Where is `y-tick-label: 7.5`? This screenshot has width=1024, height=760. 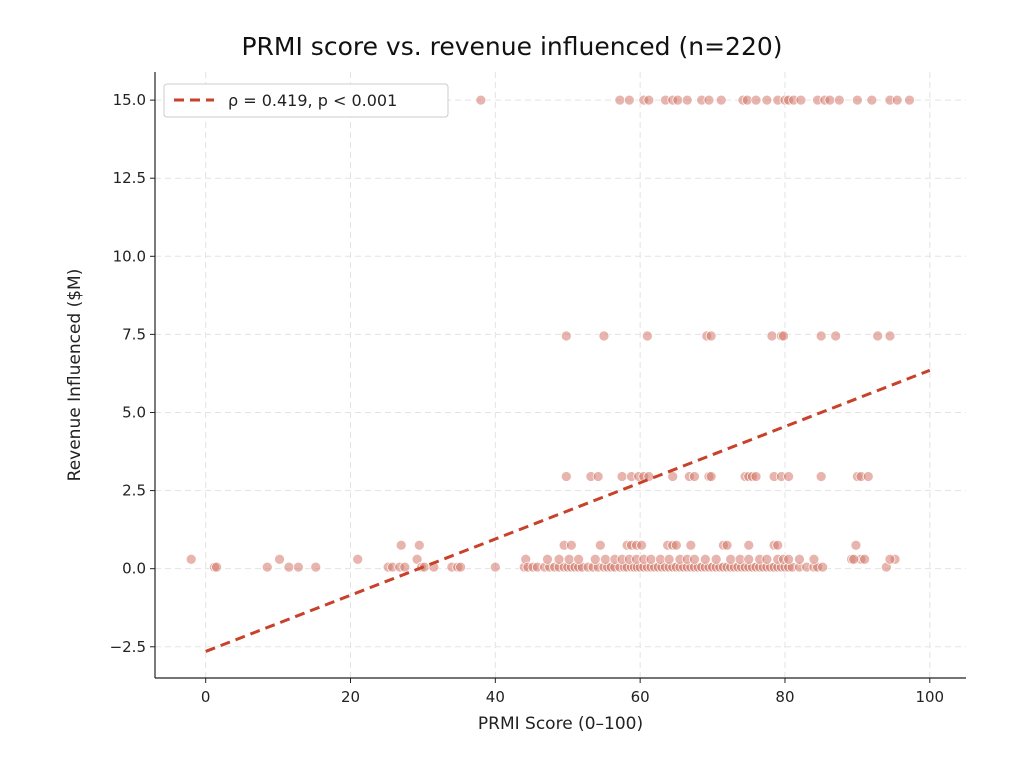
y-tick-label: 7.5 is located at coordinates (134, 334).